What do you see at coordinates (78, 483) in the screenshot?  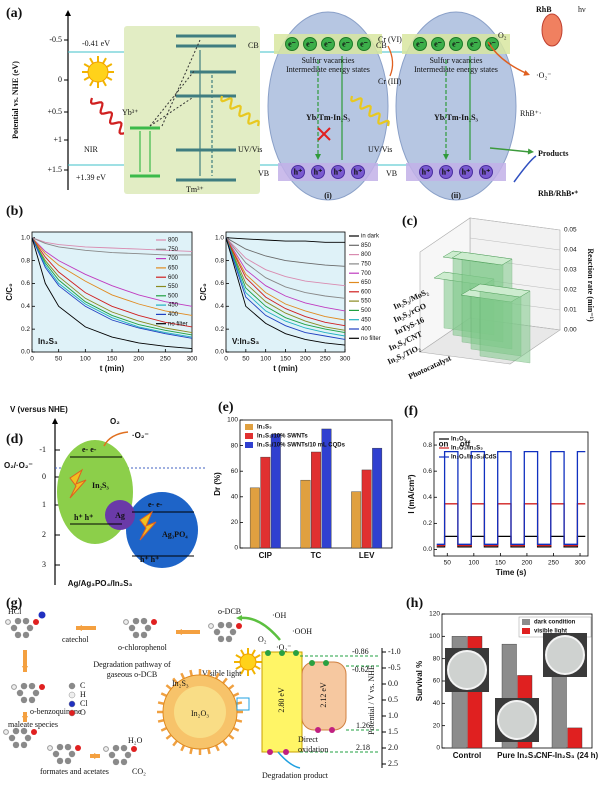 I see `lightning` at bounding box center [78, 483].